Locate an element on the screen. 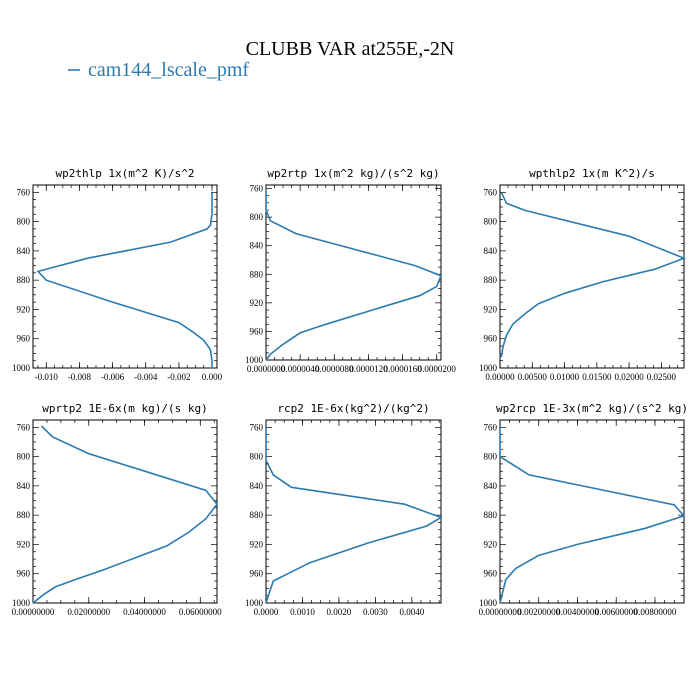  x-tick-label: 0.00000 is located at coordinates (500, 377).